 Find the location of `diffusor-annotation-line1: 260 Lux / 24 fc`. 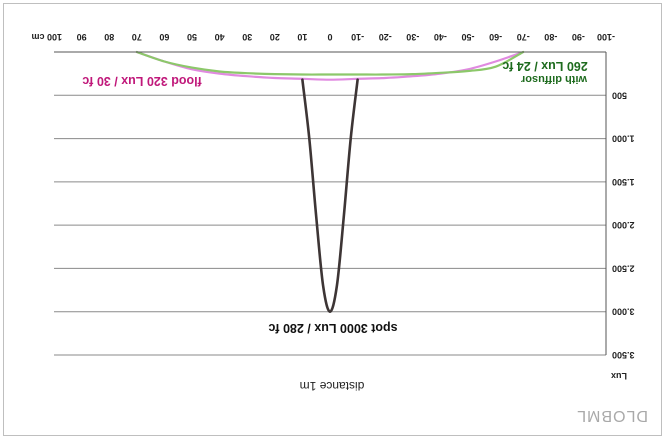

diffusor-annotation-line1: 260 Lux / 24 fc is located at coordinates (545, 66).